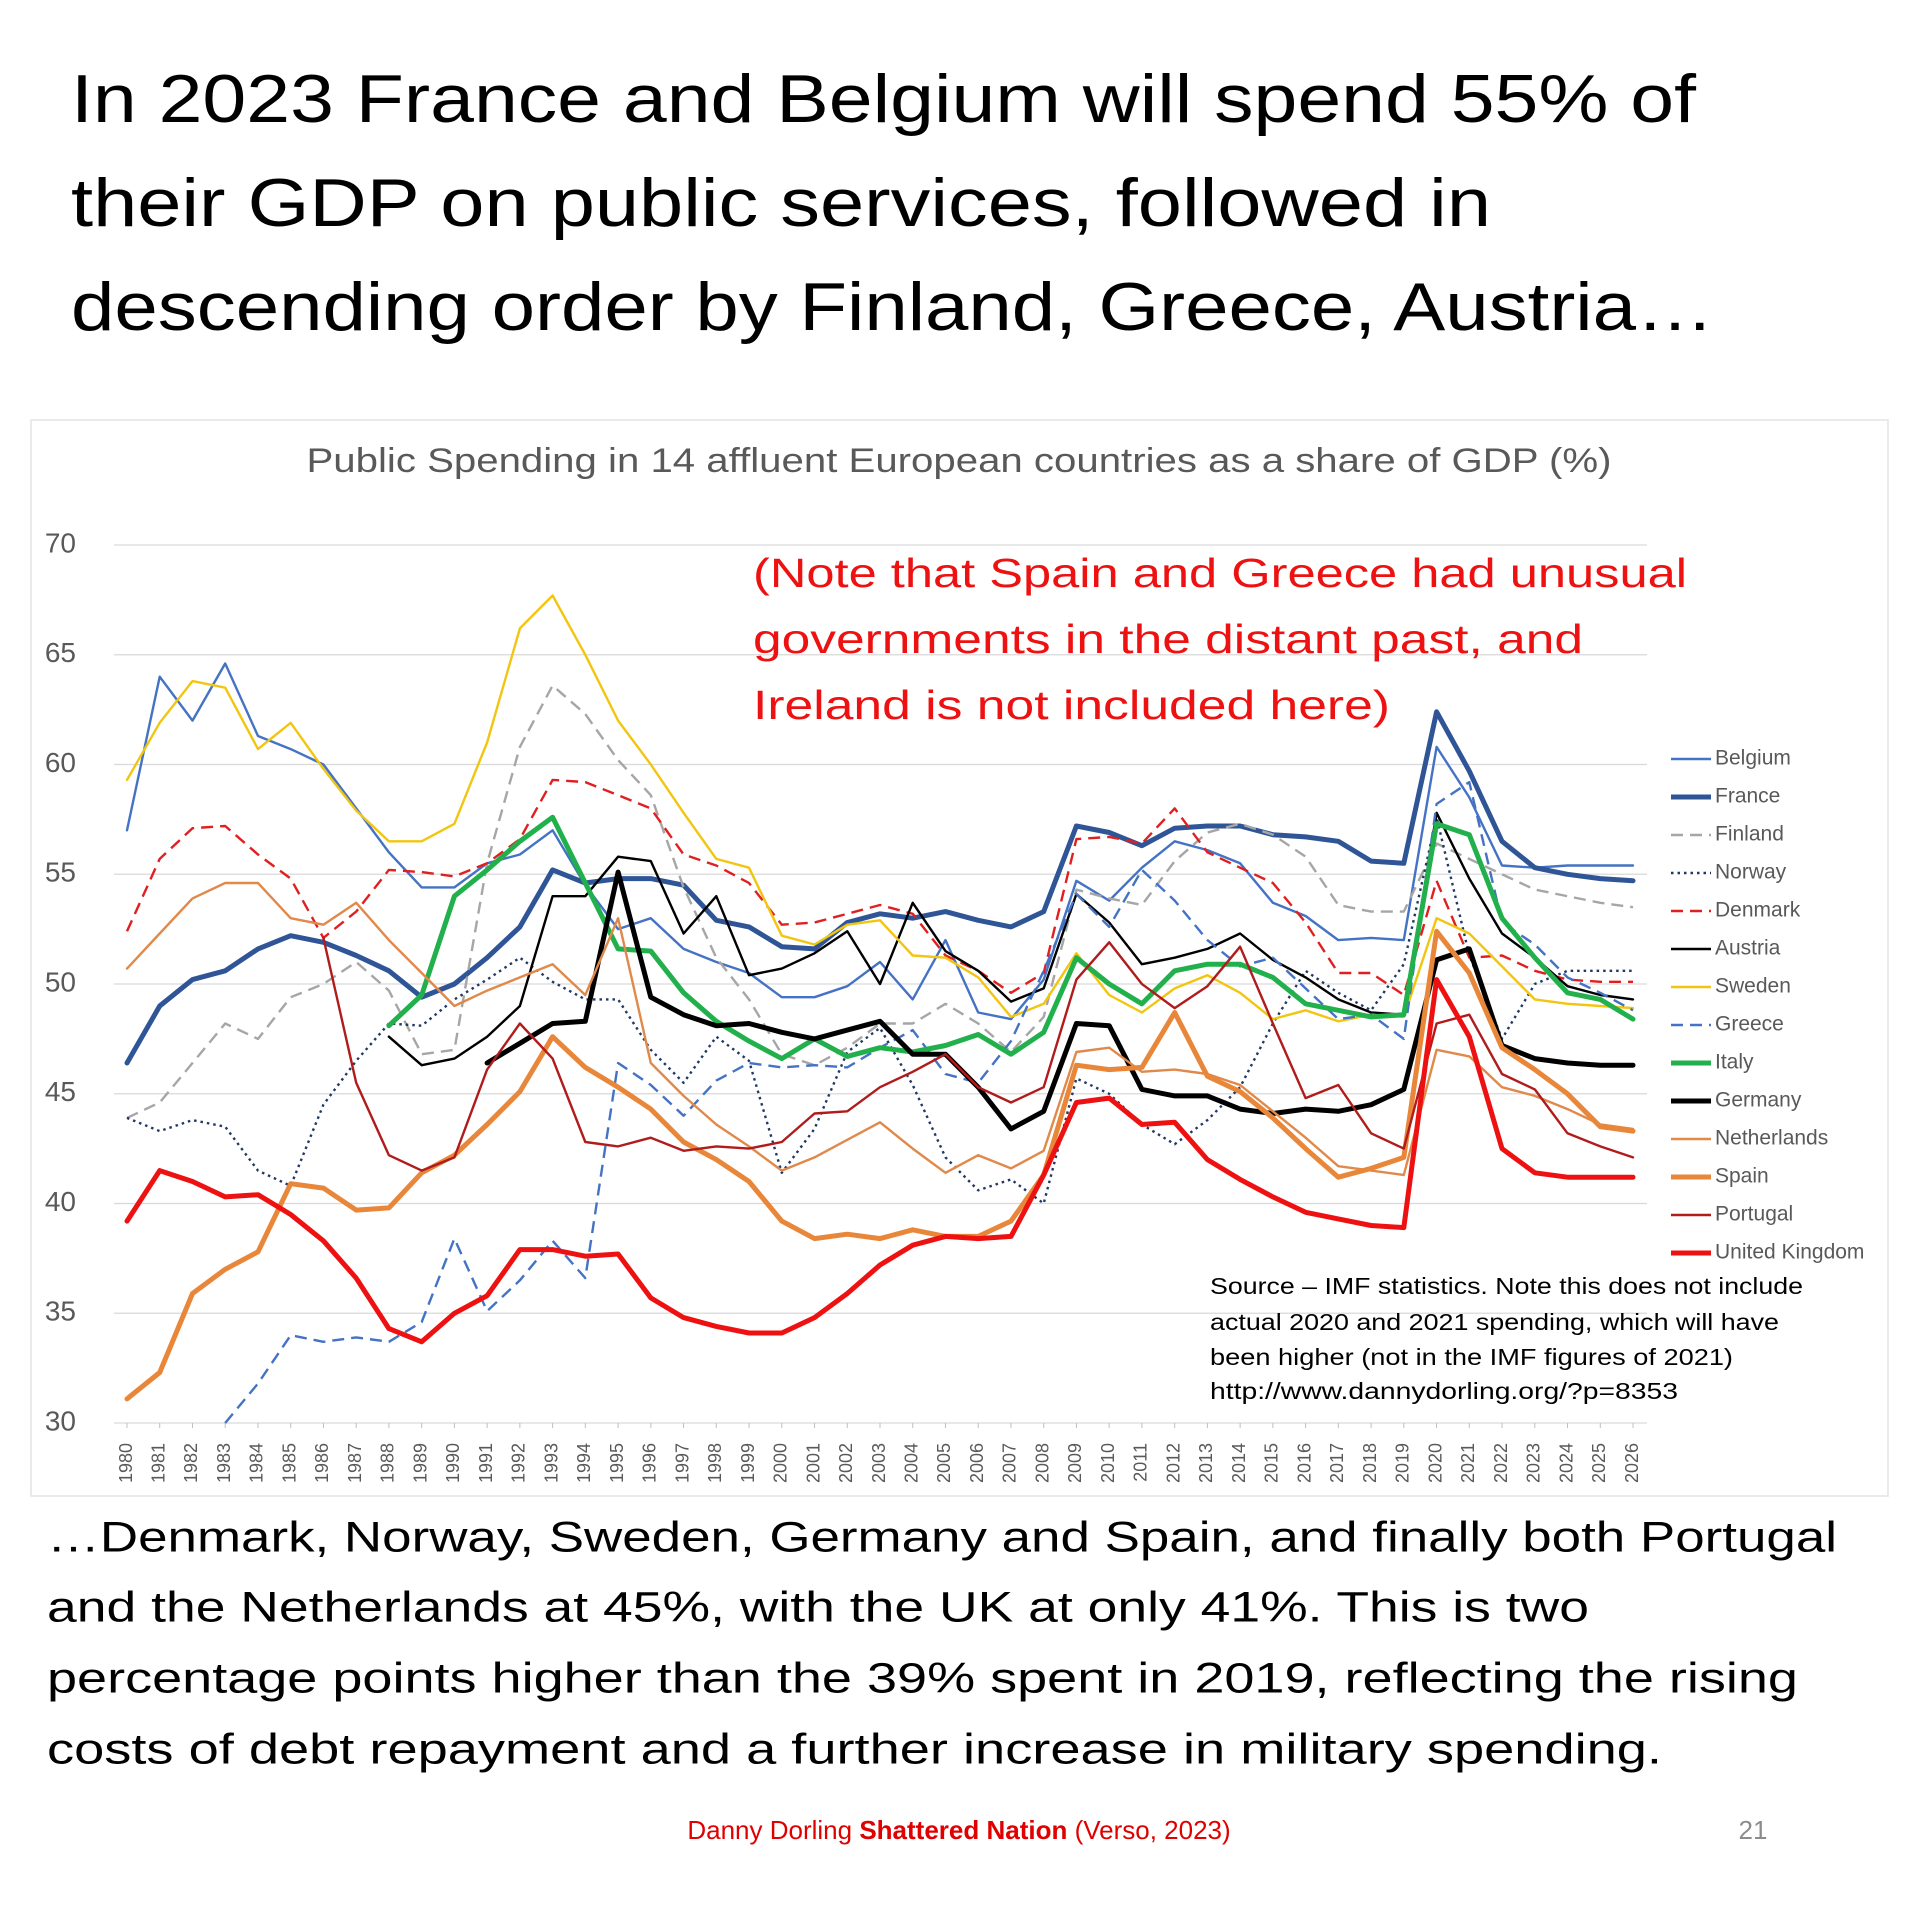  I want to click on x-tick-label: 1988, so click(388, 1463).